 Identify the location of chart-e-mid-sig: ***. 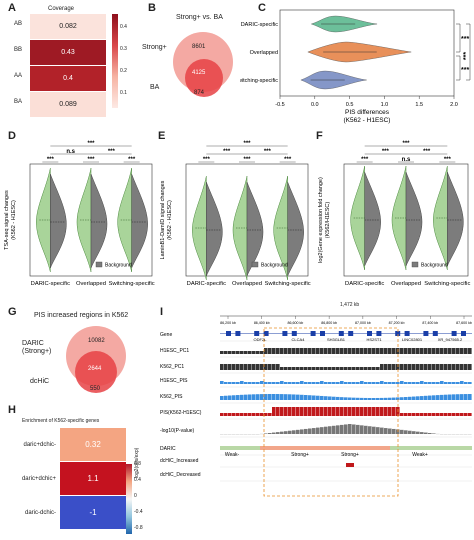
(268, 152).